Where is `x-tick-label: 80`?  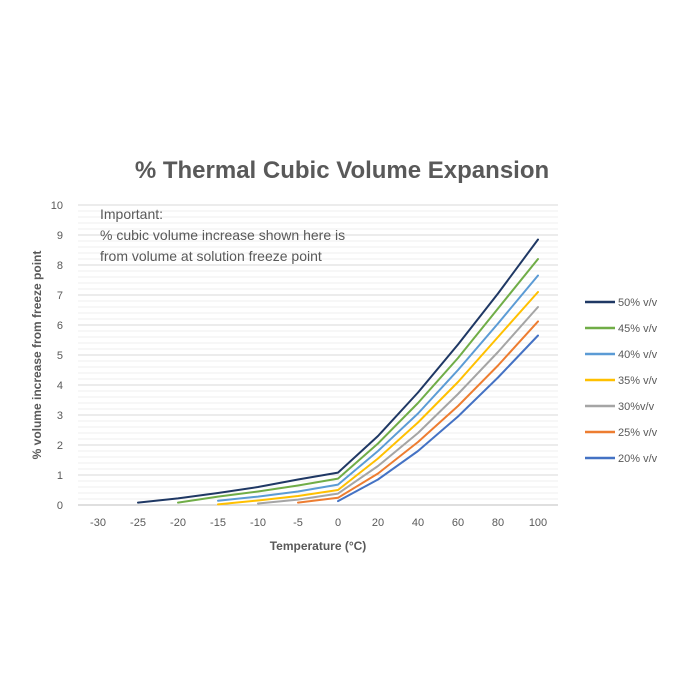 x-tick-label: 80 is located at coordinates (498, 523).